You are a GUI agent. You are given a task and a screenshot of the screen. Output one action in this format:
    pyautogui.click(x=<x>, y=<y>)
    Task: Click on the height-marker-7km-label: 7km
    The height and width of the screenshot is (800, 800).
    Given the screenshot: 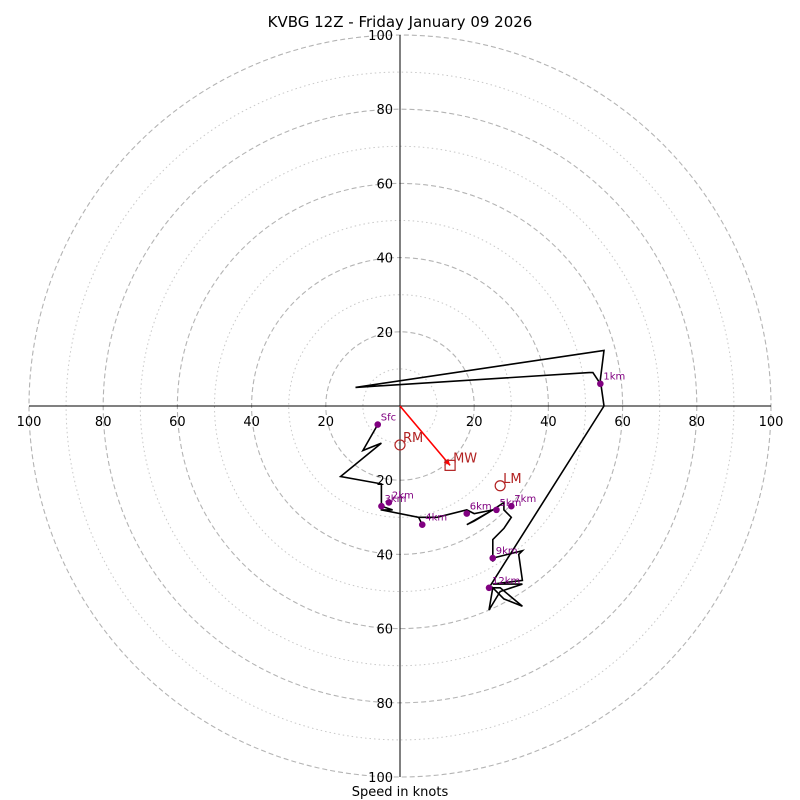 What is the action you would take?
    pyautogui.click(x=525, y=499)
    